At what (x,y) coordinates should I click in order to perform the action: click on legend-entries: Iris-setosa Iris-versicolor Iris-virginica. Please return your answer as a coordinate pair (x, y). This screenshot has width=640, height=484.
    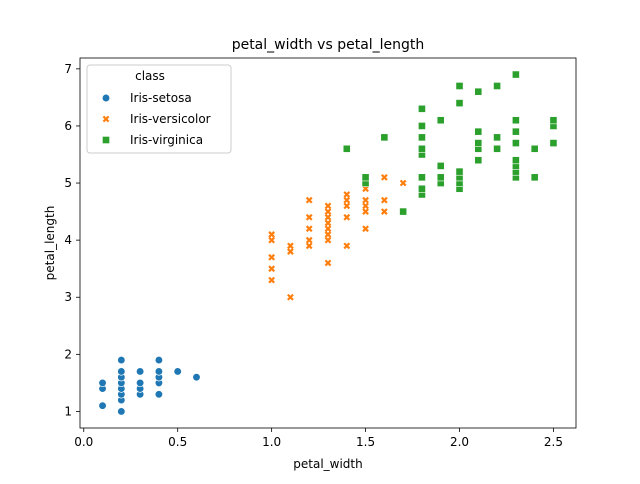
    Looking at the image, I should click on (156, 119).